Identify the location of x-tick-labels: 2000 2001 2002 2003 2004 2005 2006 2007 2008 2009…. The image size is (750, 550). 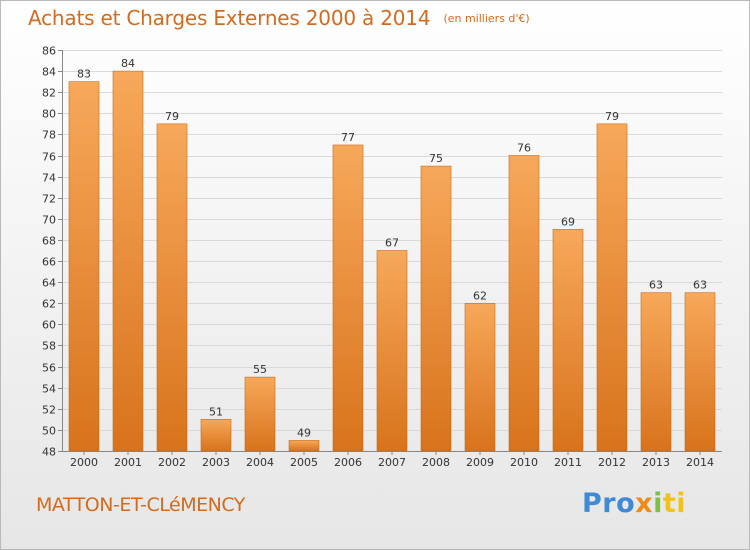
(392, 462).